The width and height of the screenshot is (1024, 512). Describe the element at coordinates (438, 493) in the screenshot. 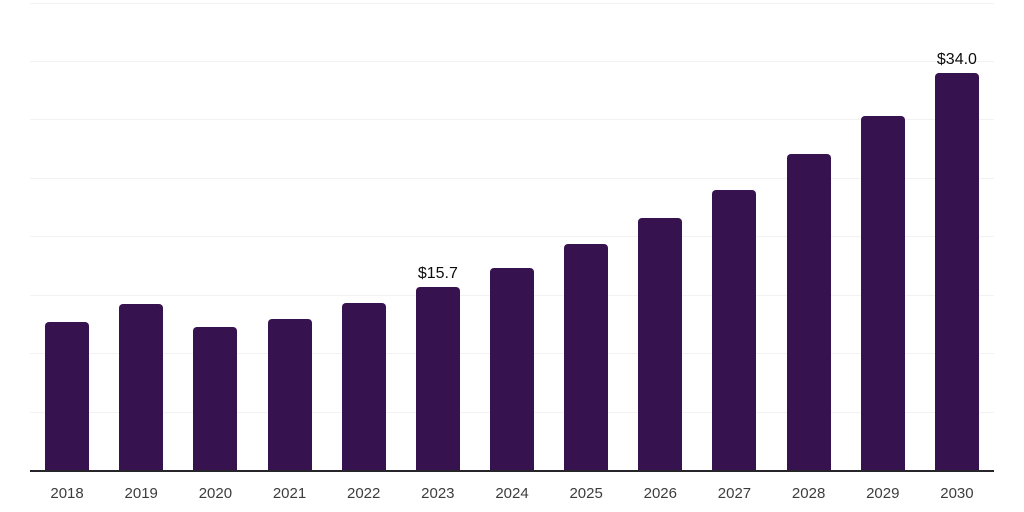

I see `x-tick-label-2023: 2023` at that location.